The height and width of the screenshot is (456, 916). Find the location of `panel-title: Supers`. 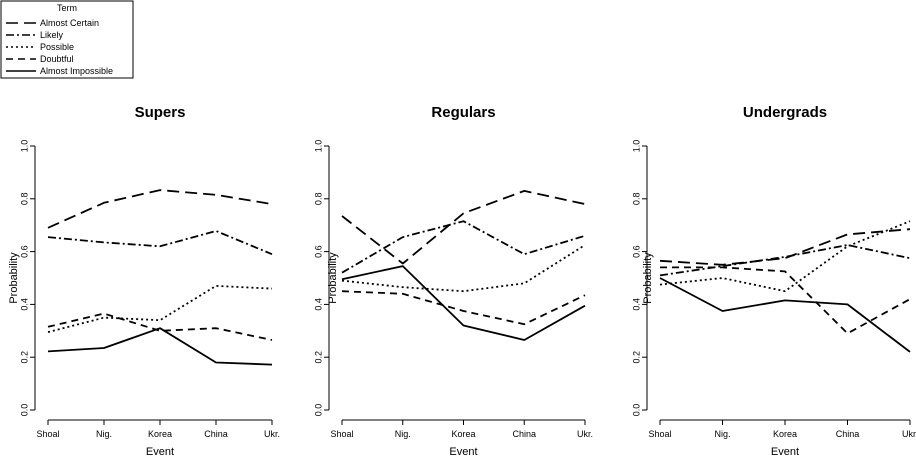

panel-title: Supers is located at coordinates (160, 112).